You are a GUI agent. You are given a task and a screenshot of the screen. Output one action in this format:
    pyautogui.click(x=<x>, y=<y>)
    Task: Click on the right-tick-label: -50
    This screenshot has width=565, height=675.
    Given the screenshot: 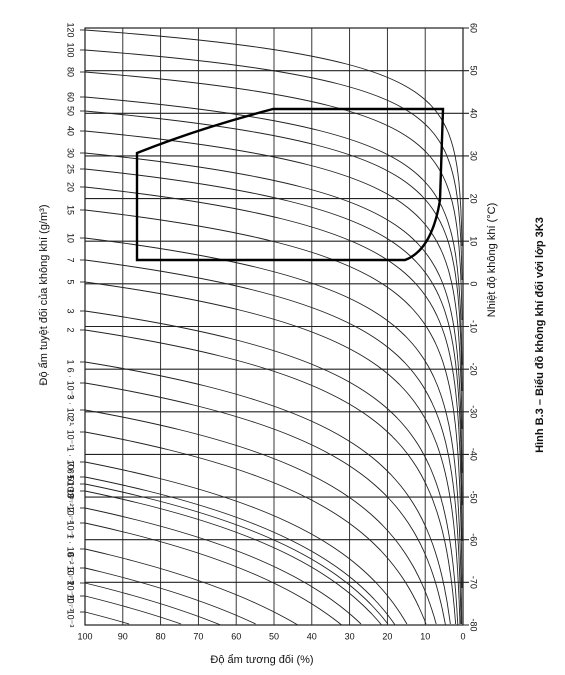 What is the action you would take?
    pyautogui.click(x=474, y=497)
    